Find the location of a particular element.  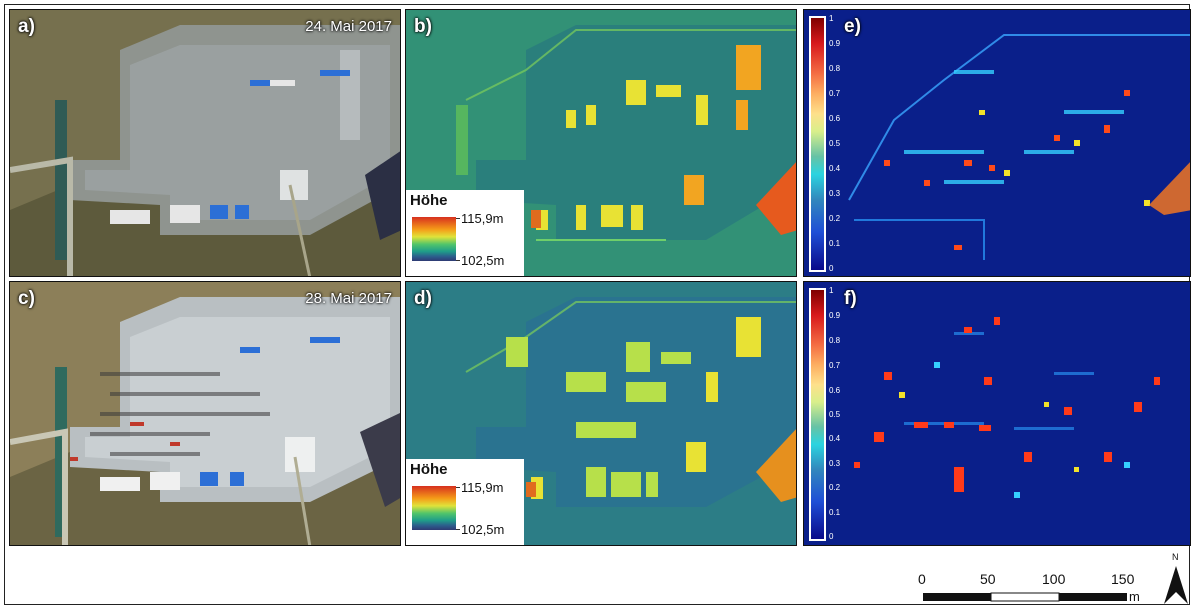

orthophoto-panel-a: a) 24. Mai 2017 is located at coordinates (205, 143).